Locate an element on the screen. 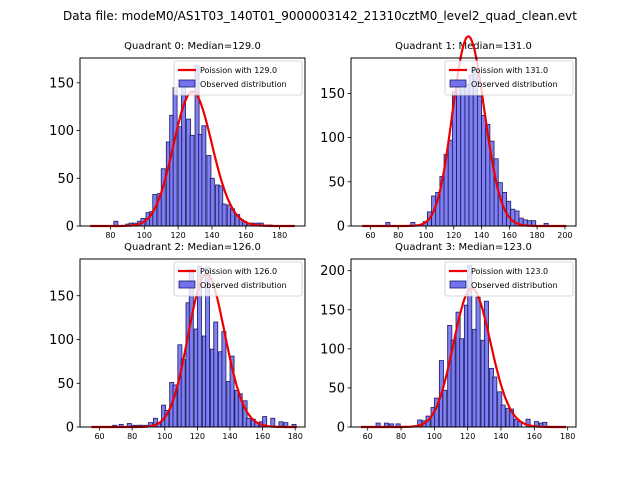 The height and width of the screenshot is (480, 640). legend-poisson-label: Poission with 126.0 is located at coordinates (238, 271).